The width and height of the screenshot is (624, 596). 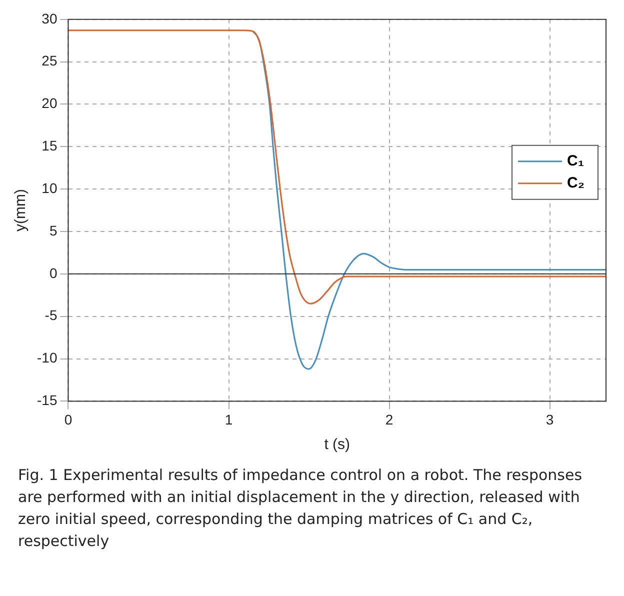 I want to click on y-tick-label: 5, so click(x=53, y=230).